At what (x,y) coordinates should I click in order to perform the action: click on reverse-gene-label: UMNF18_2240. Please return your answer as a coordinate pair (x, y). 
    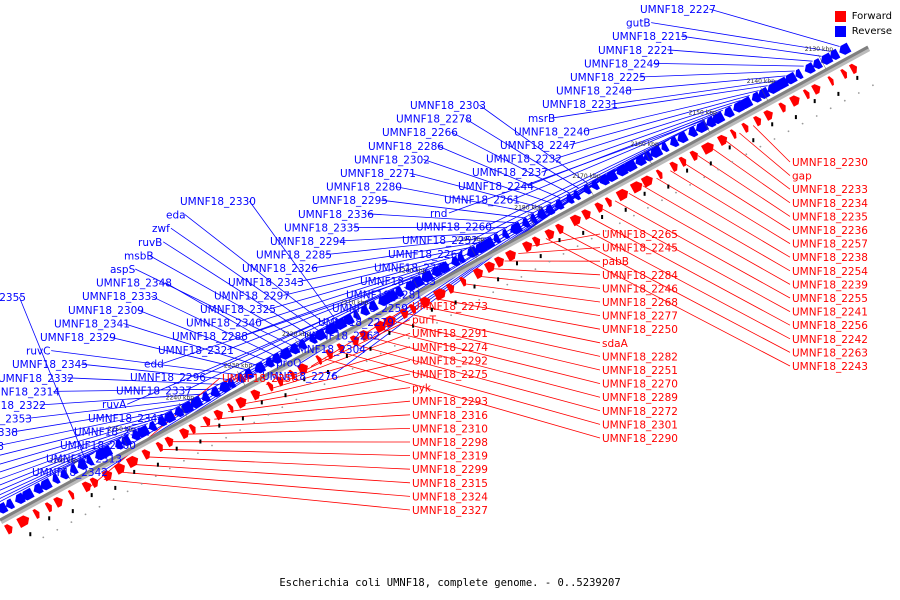
    Looking at the image, I should click on (552, 132).